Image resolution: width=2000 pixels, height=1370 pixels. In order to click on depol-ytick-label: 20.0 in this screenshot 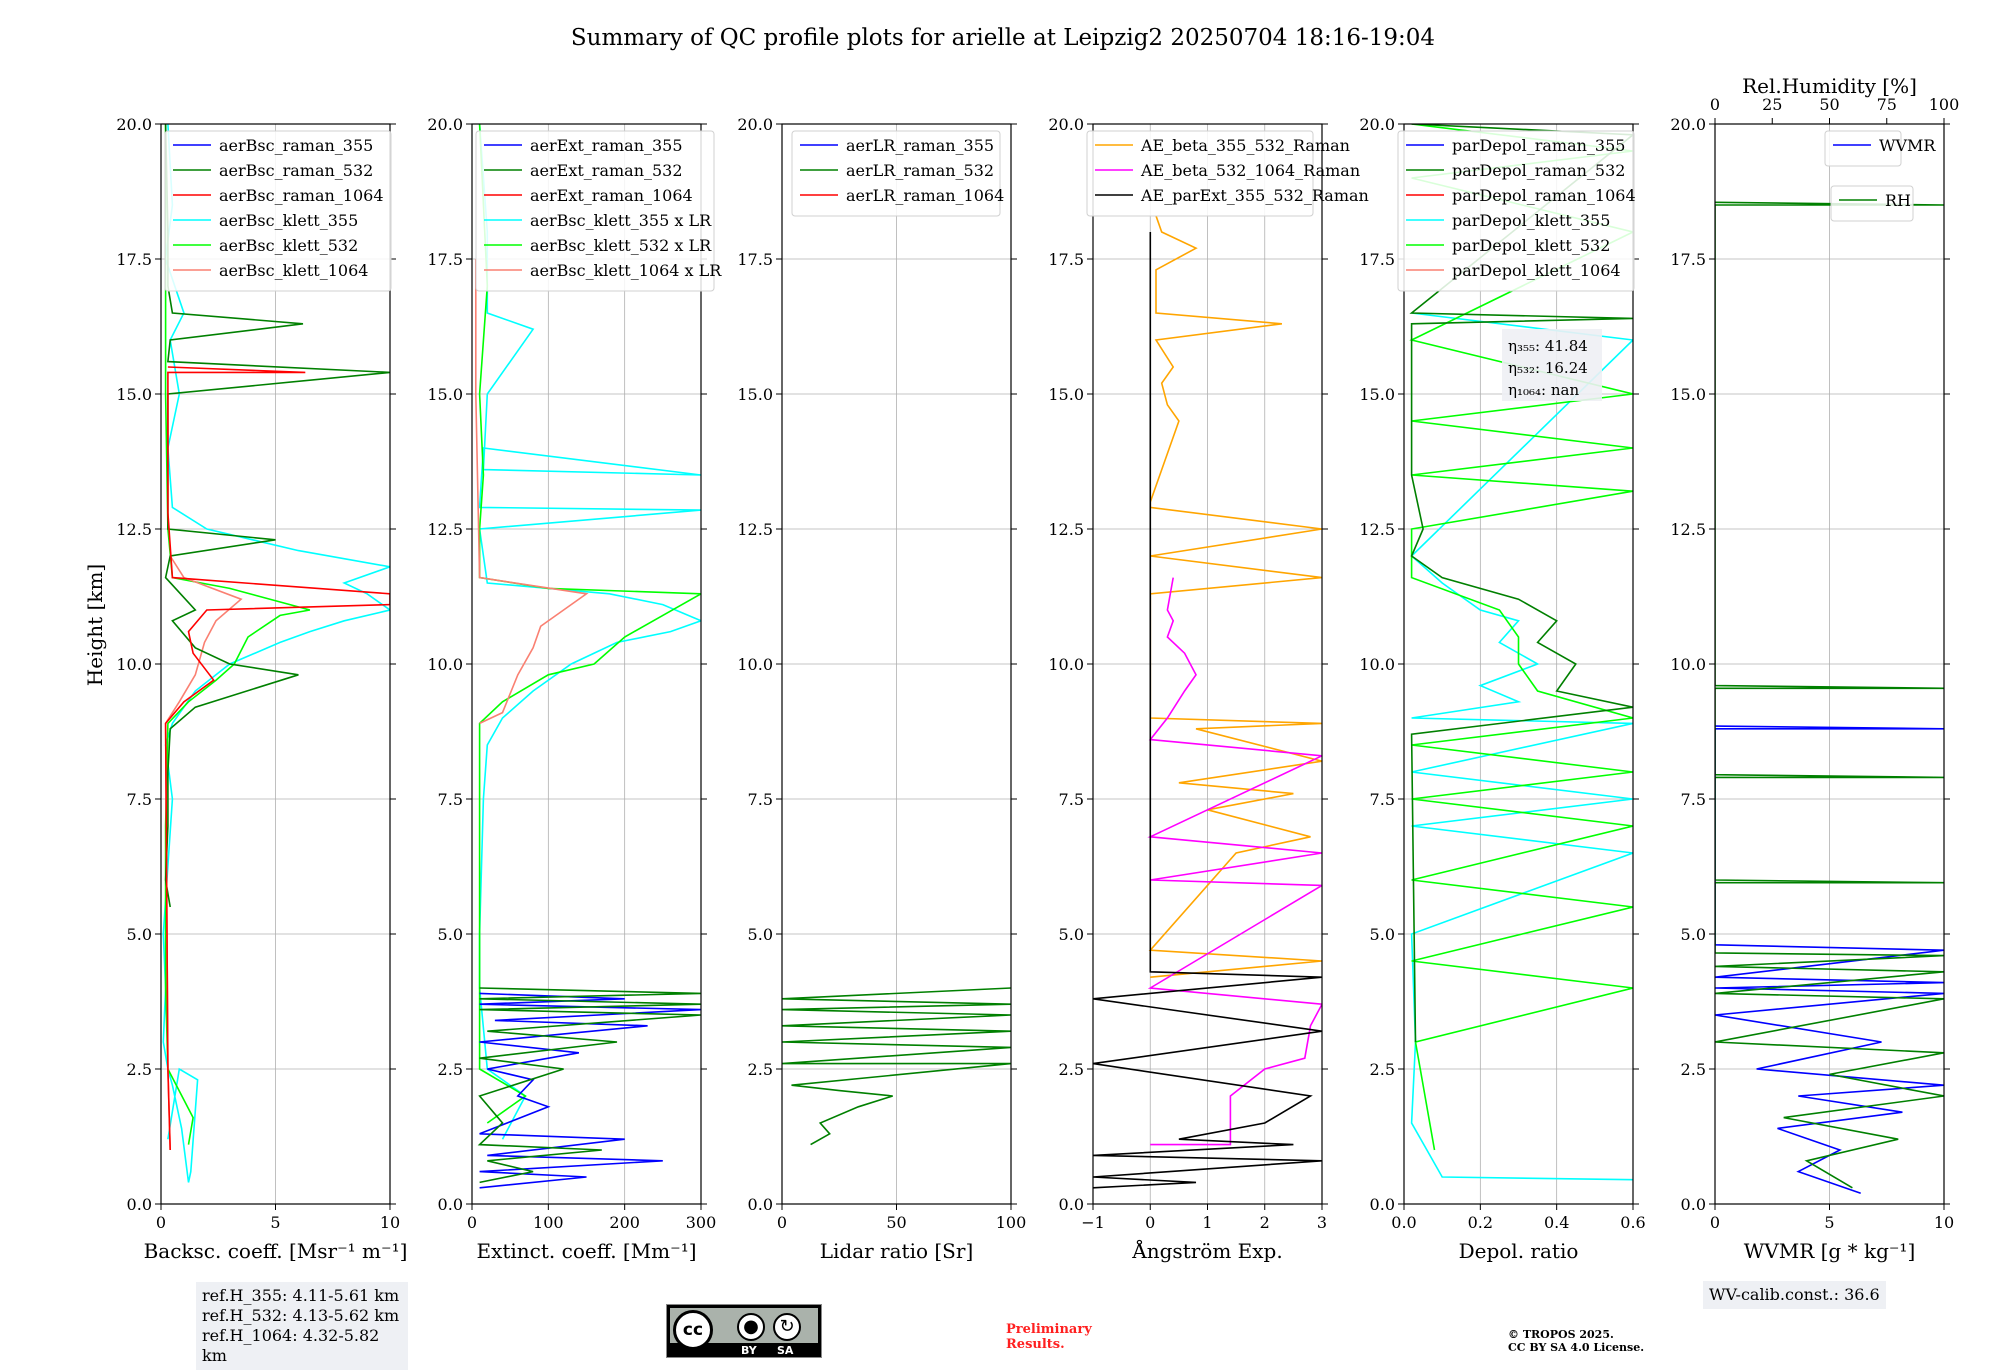, I will do `click(1377, 124)`.